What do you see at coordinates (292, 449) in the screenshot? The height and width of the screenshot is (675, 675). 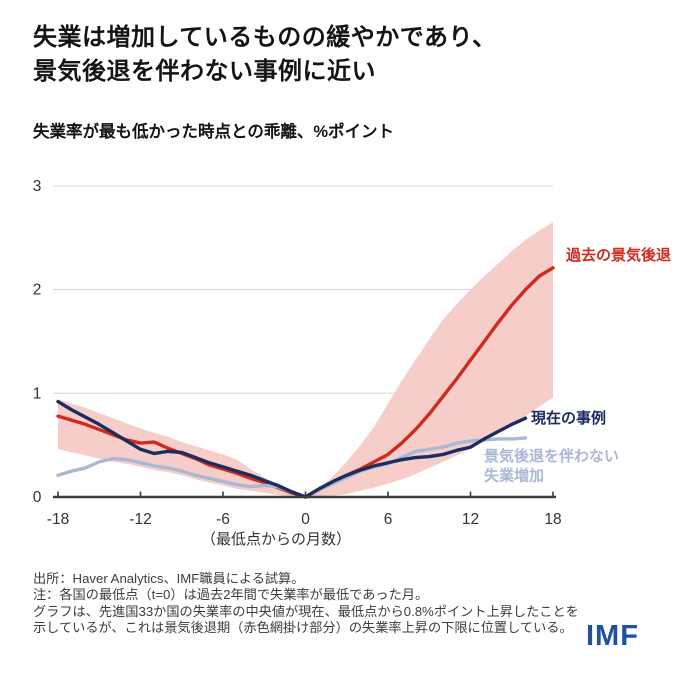 I see `series-line-current-case` at bounding box center [292, 449].